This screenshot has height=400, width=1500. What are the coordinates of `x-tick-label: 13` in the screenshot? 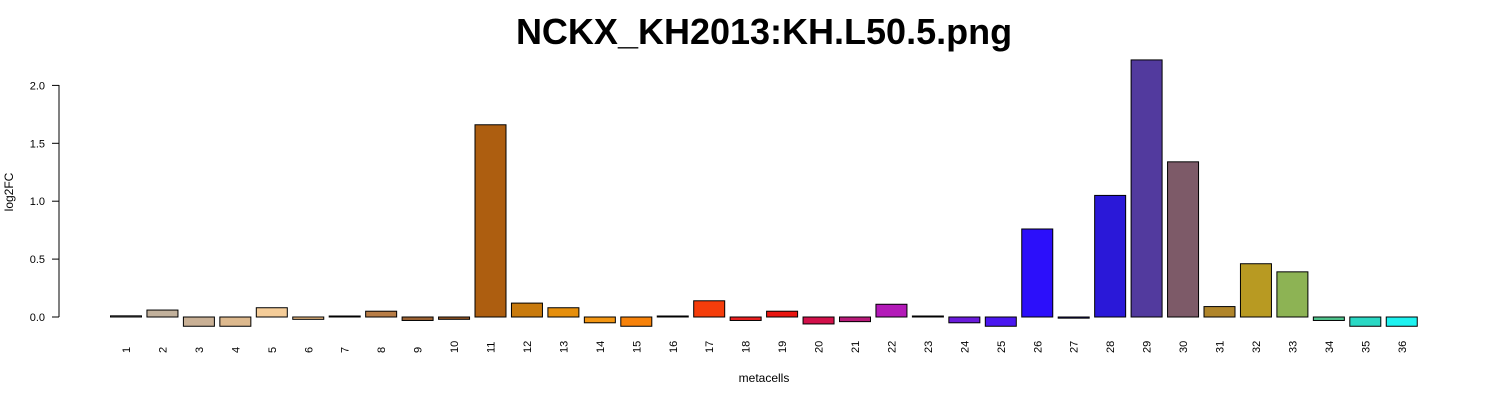 It's located at (564, 347).